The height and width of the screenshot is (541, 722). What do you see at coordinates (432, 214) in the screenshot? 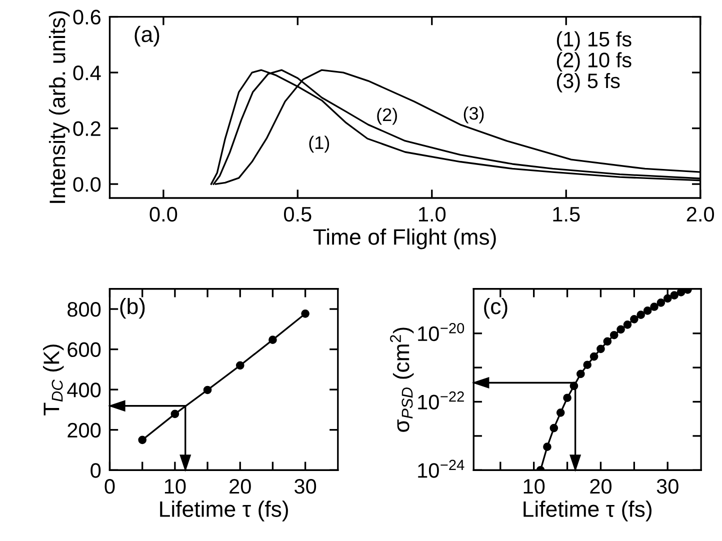
I see `x-tick-label: 1.0` at bounding box center [432, 214].